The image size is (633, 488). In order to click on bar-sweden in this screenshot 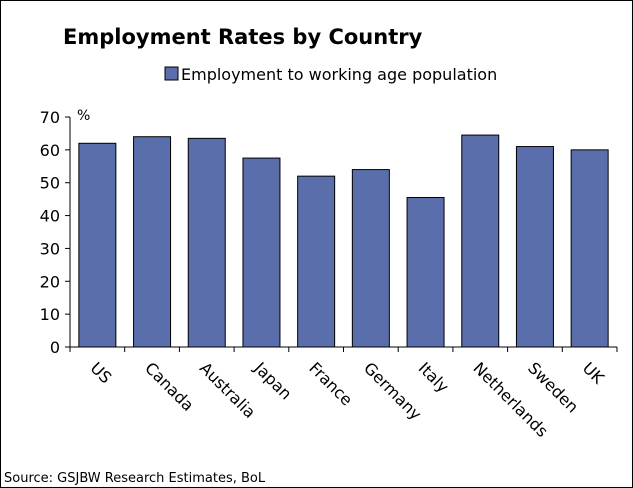, I will do `click(534, 247)`.